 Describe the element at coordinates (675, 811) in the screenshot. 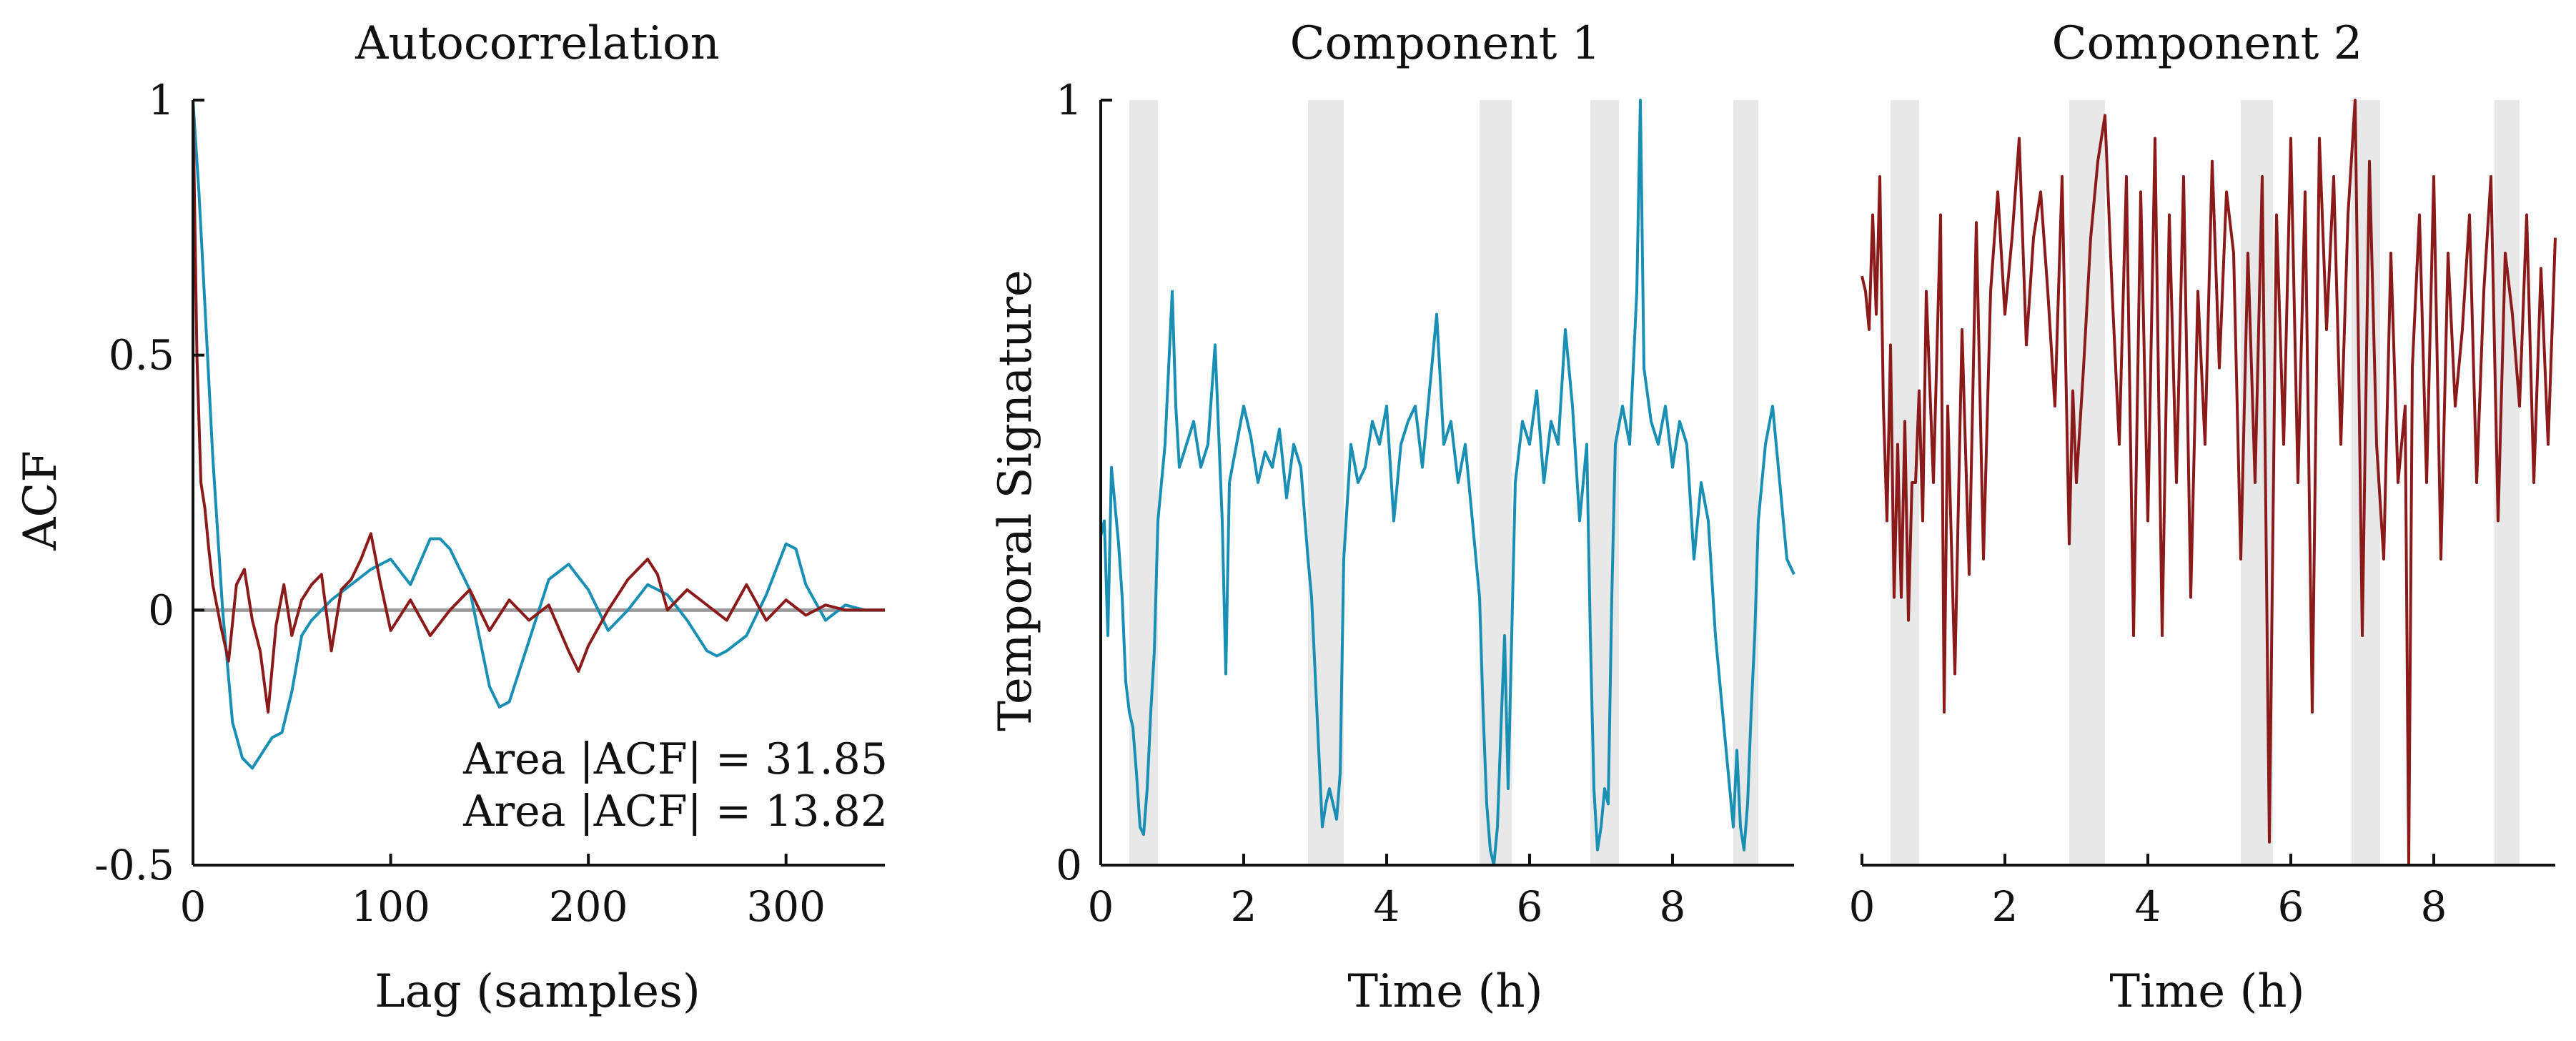

I see `annotation-area-component-2: Area |ACF| = 13.82` at that location.